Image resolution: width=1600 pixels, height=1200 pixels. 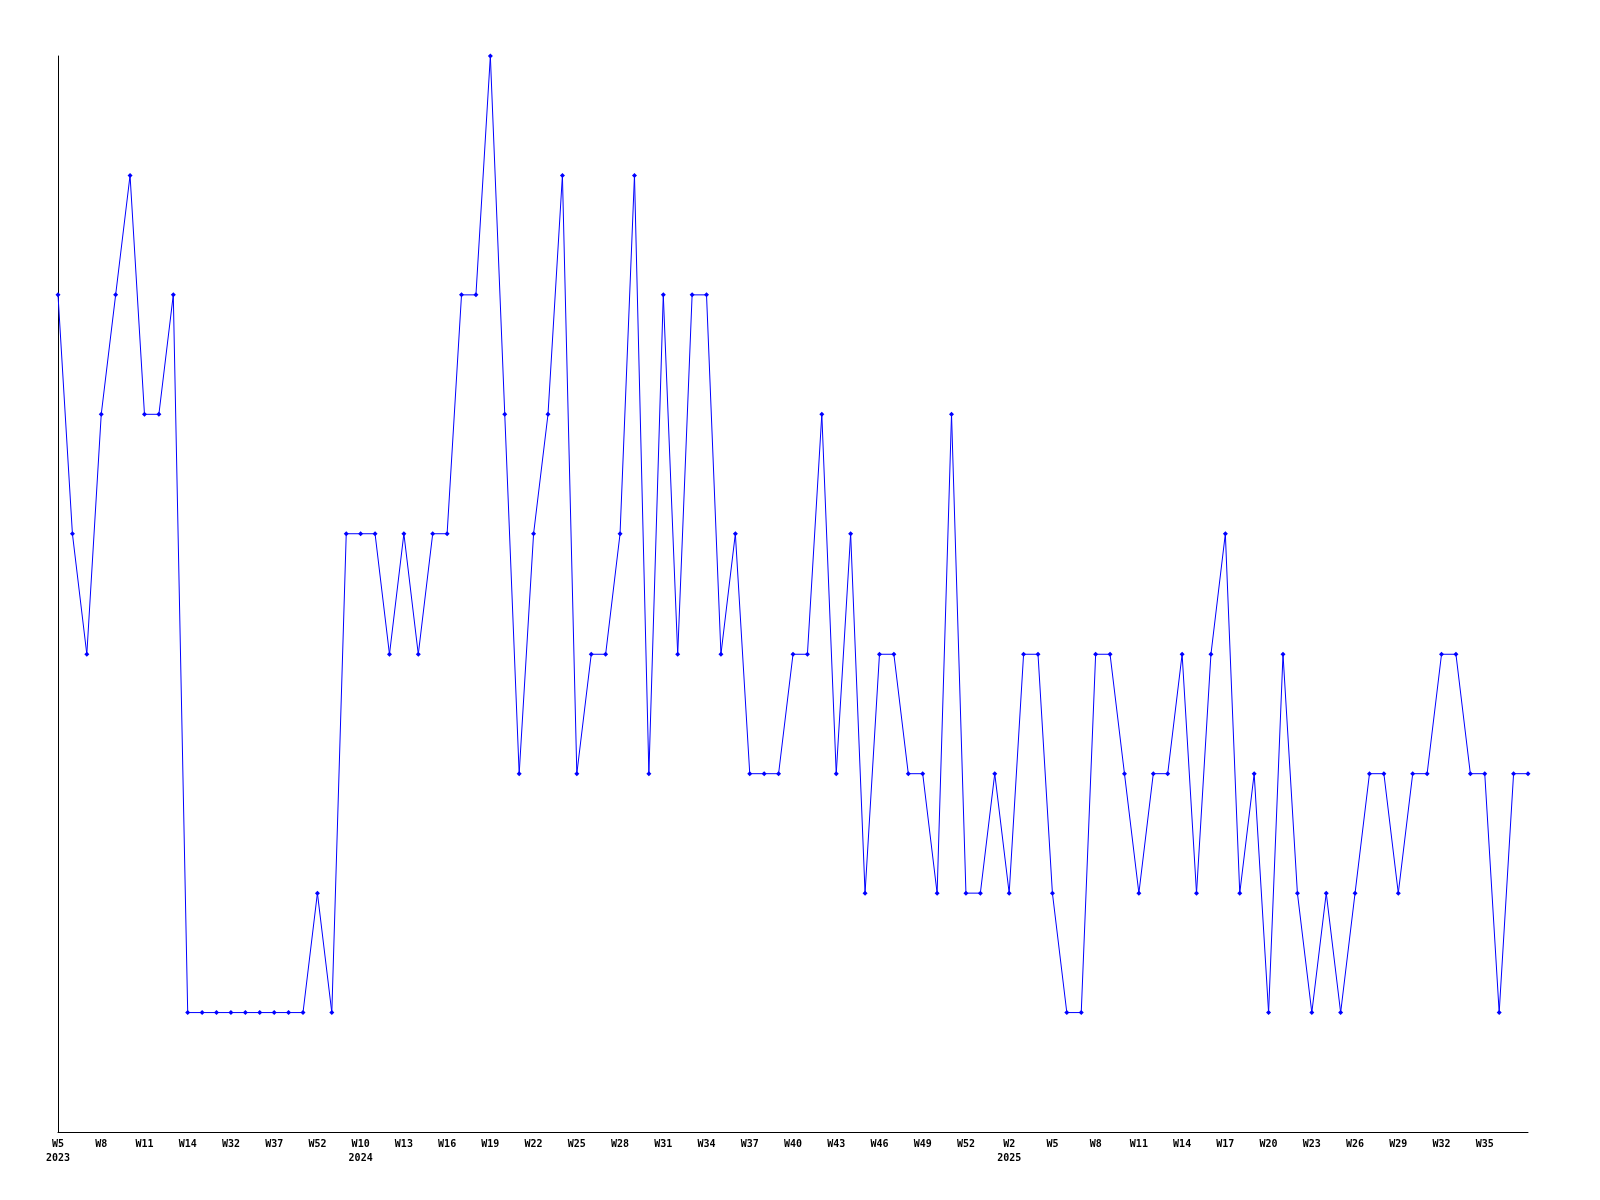 What do you see at coordinates (620, 1143) in the screenshot?
I see `x-tick-label: W28` at bounding box center [620, 1143].